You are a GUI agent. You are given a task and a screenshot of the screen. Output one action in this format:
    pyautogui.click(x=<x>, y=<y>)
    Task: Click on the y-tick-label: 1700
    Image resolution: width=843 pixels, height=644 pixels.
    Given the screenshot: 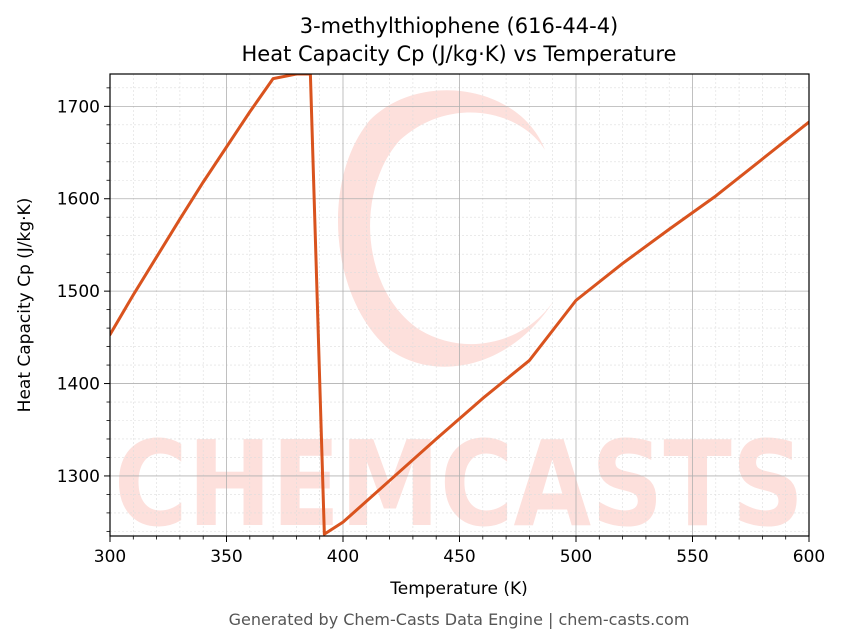 What is the action you would take?
    pyautogui.click(x=78, y=107)
    